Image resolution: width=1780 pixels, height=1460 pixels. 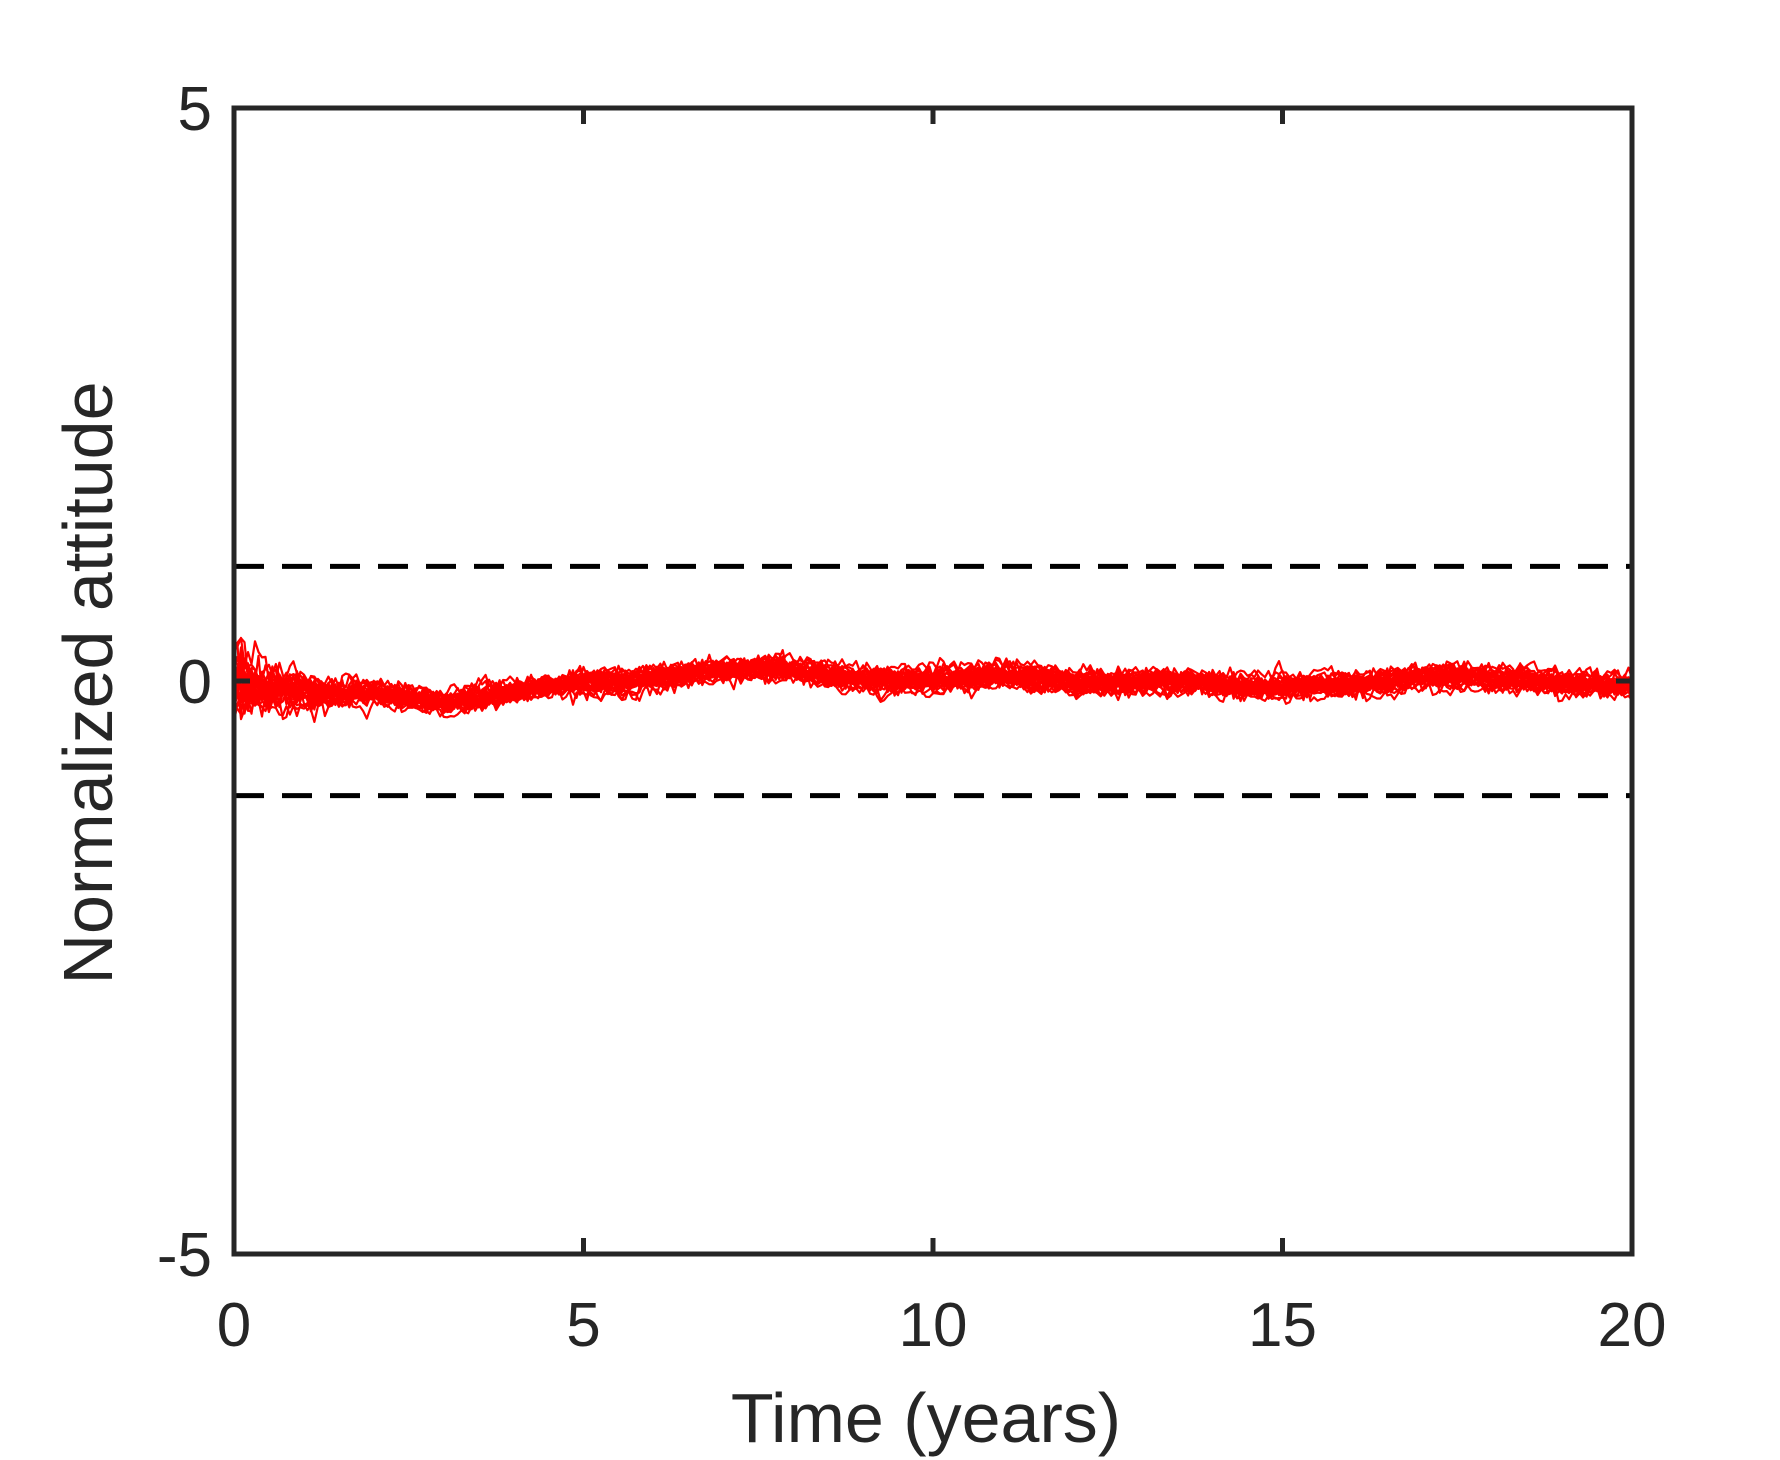 I want to click on series-layer, so click(x=933, y=680).